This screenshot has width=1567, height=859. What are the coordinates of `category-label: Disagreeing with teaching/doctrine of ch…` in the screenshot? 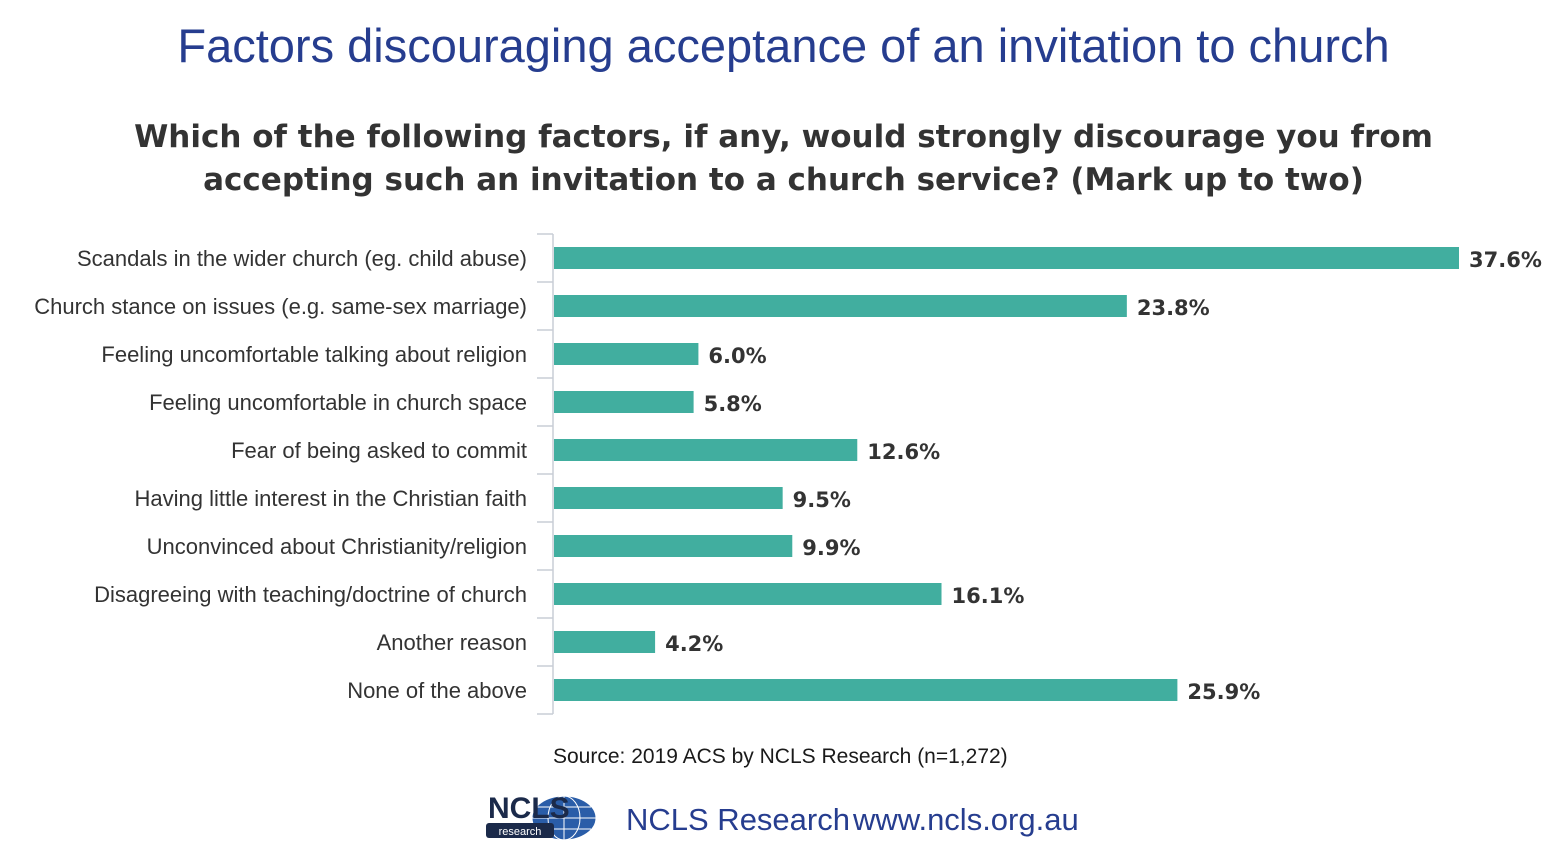 It's located at (310, 594).